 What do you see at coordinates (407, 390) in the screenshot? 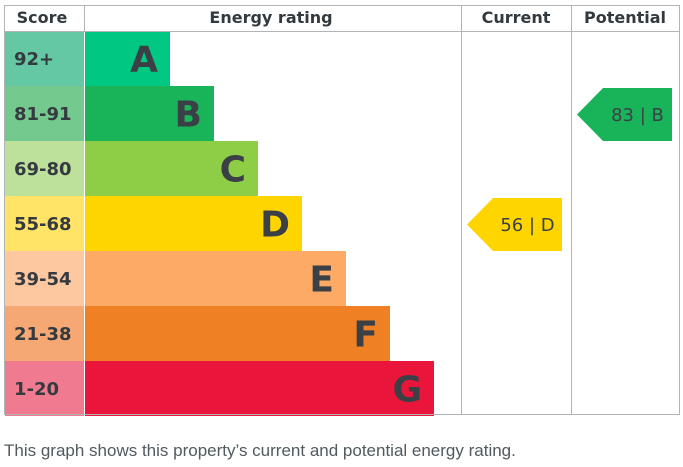
I see `rating-letter-g: G` at bounding box center [407, 390].